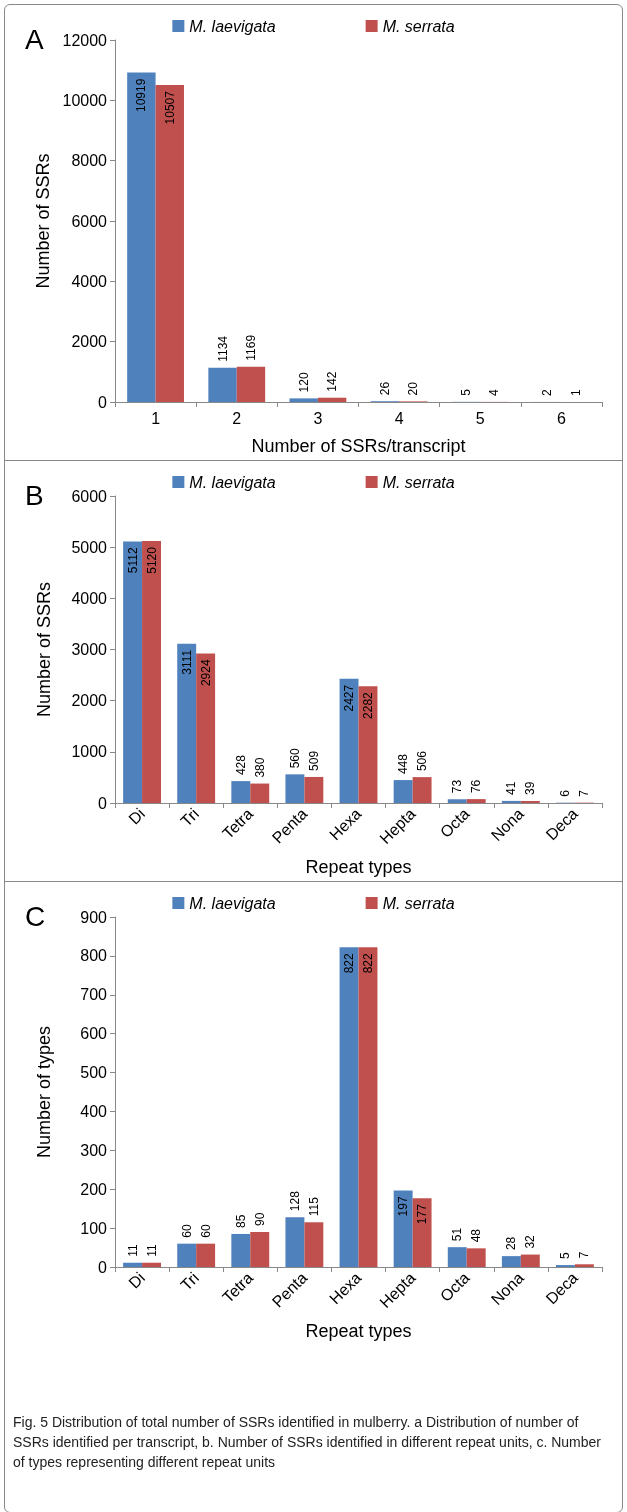 This screenshot has height=1512, width=627. Describe the element at coordinates (94, 956) in the screenshot. I see `y-tick-label: 800` at that location.